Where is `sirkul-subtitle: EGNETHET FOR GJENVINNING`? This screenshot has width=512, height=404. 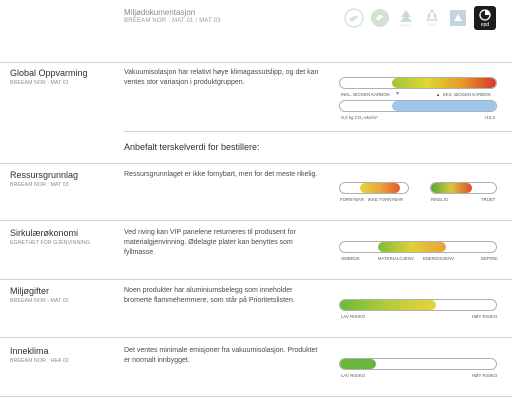 sirkul-subtitle: EGNETHET FOR GJENVINNING is located at coordinates (50, 243).